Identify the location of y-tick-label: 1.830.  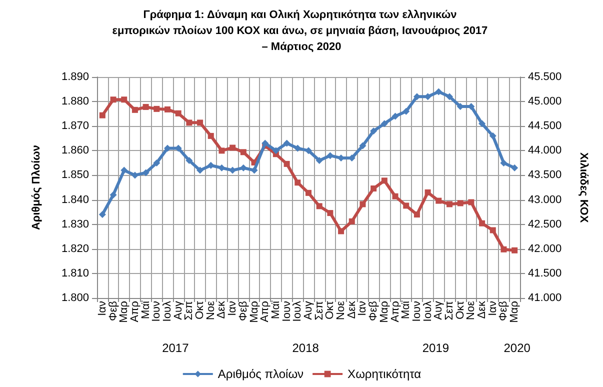
(75, 224).